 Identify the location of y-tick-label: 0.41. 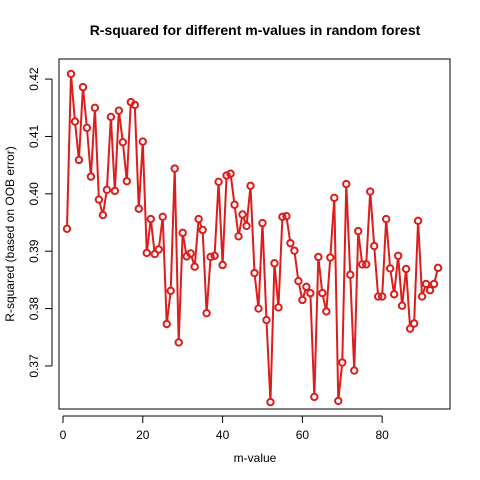
(34, 136).